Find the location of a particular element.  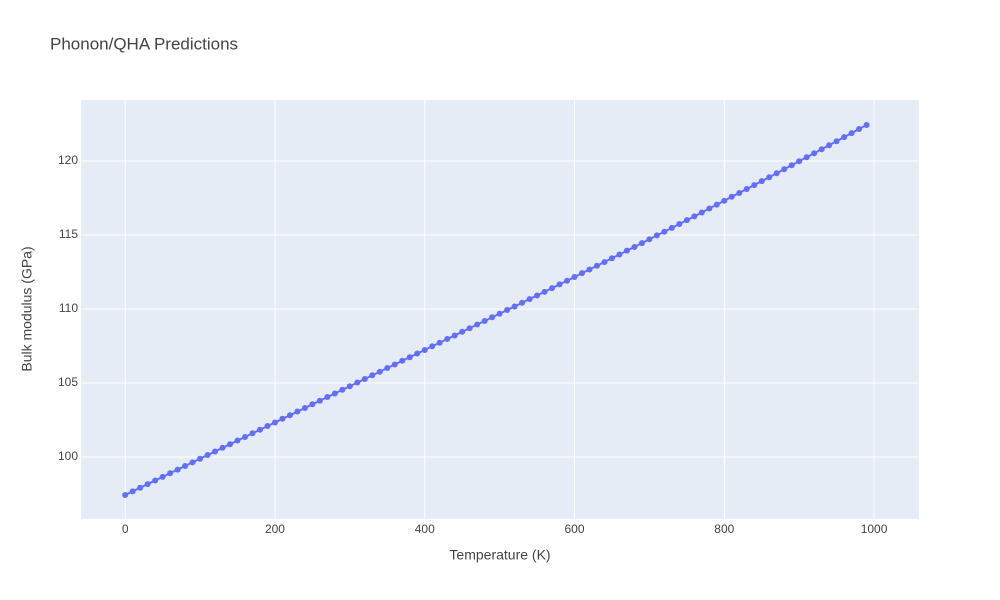

y-tick-label: 110 is located at coordinates (68, 308).